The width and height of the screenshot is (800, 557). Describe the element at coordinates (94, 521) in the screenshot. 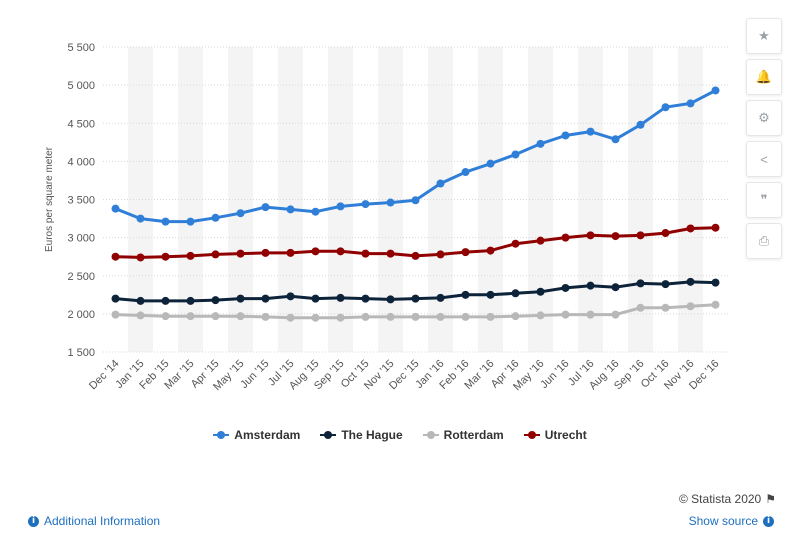

I see `additional-information-link: i Additional Information` at that location.